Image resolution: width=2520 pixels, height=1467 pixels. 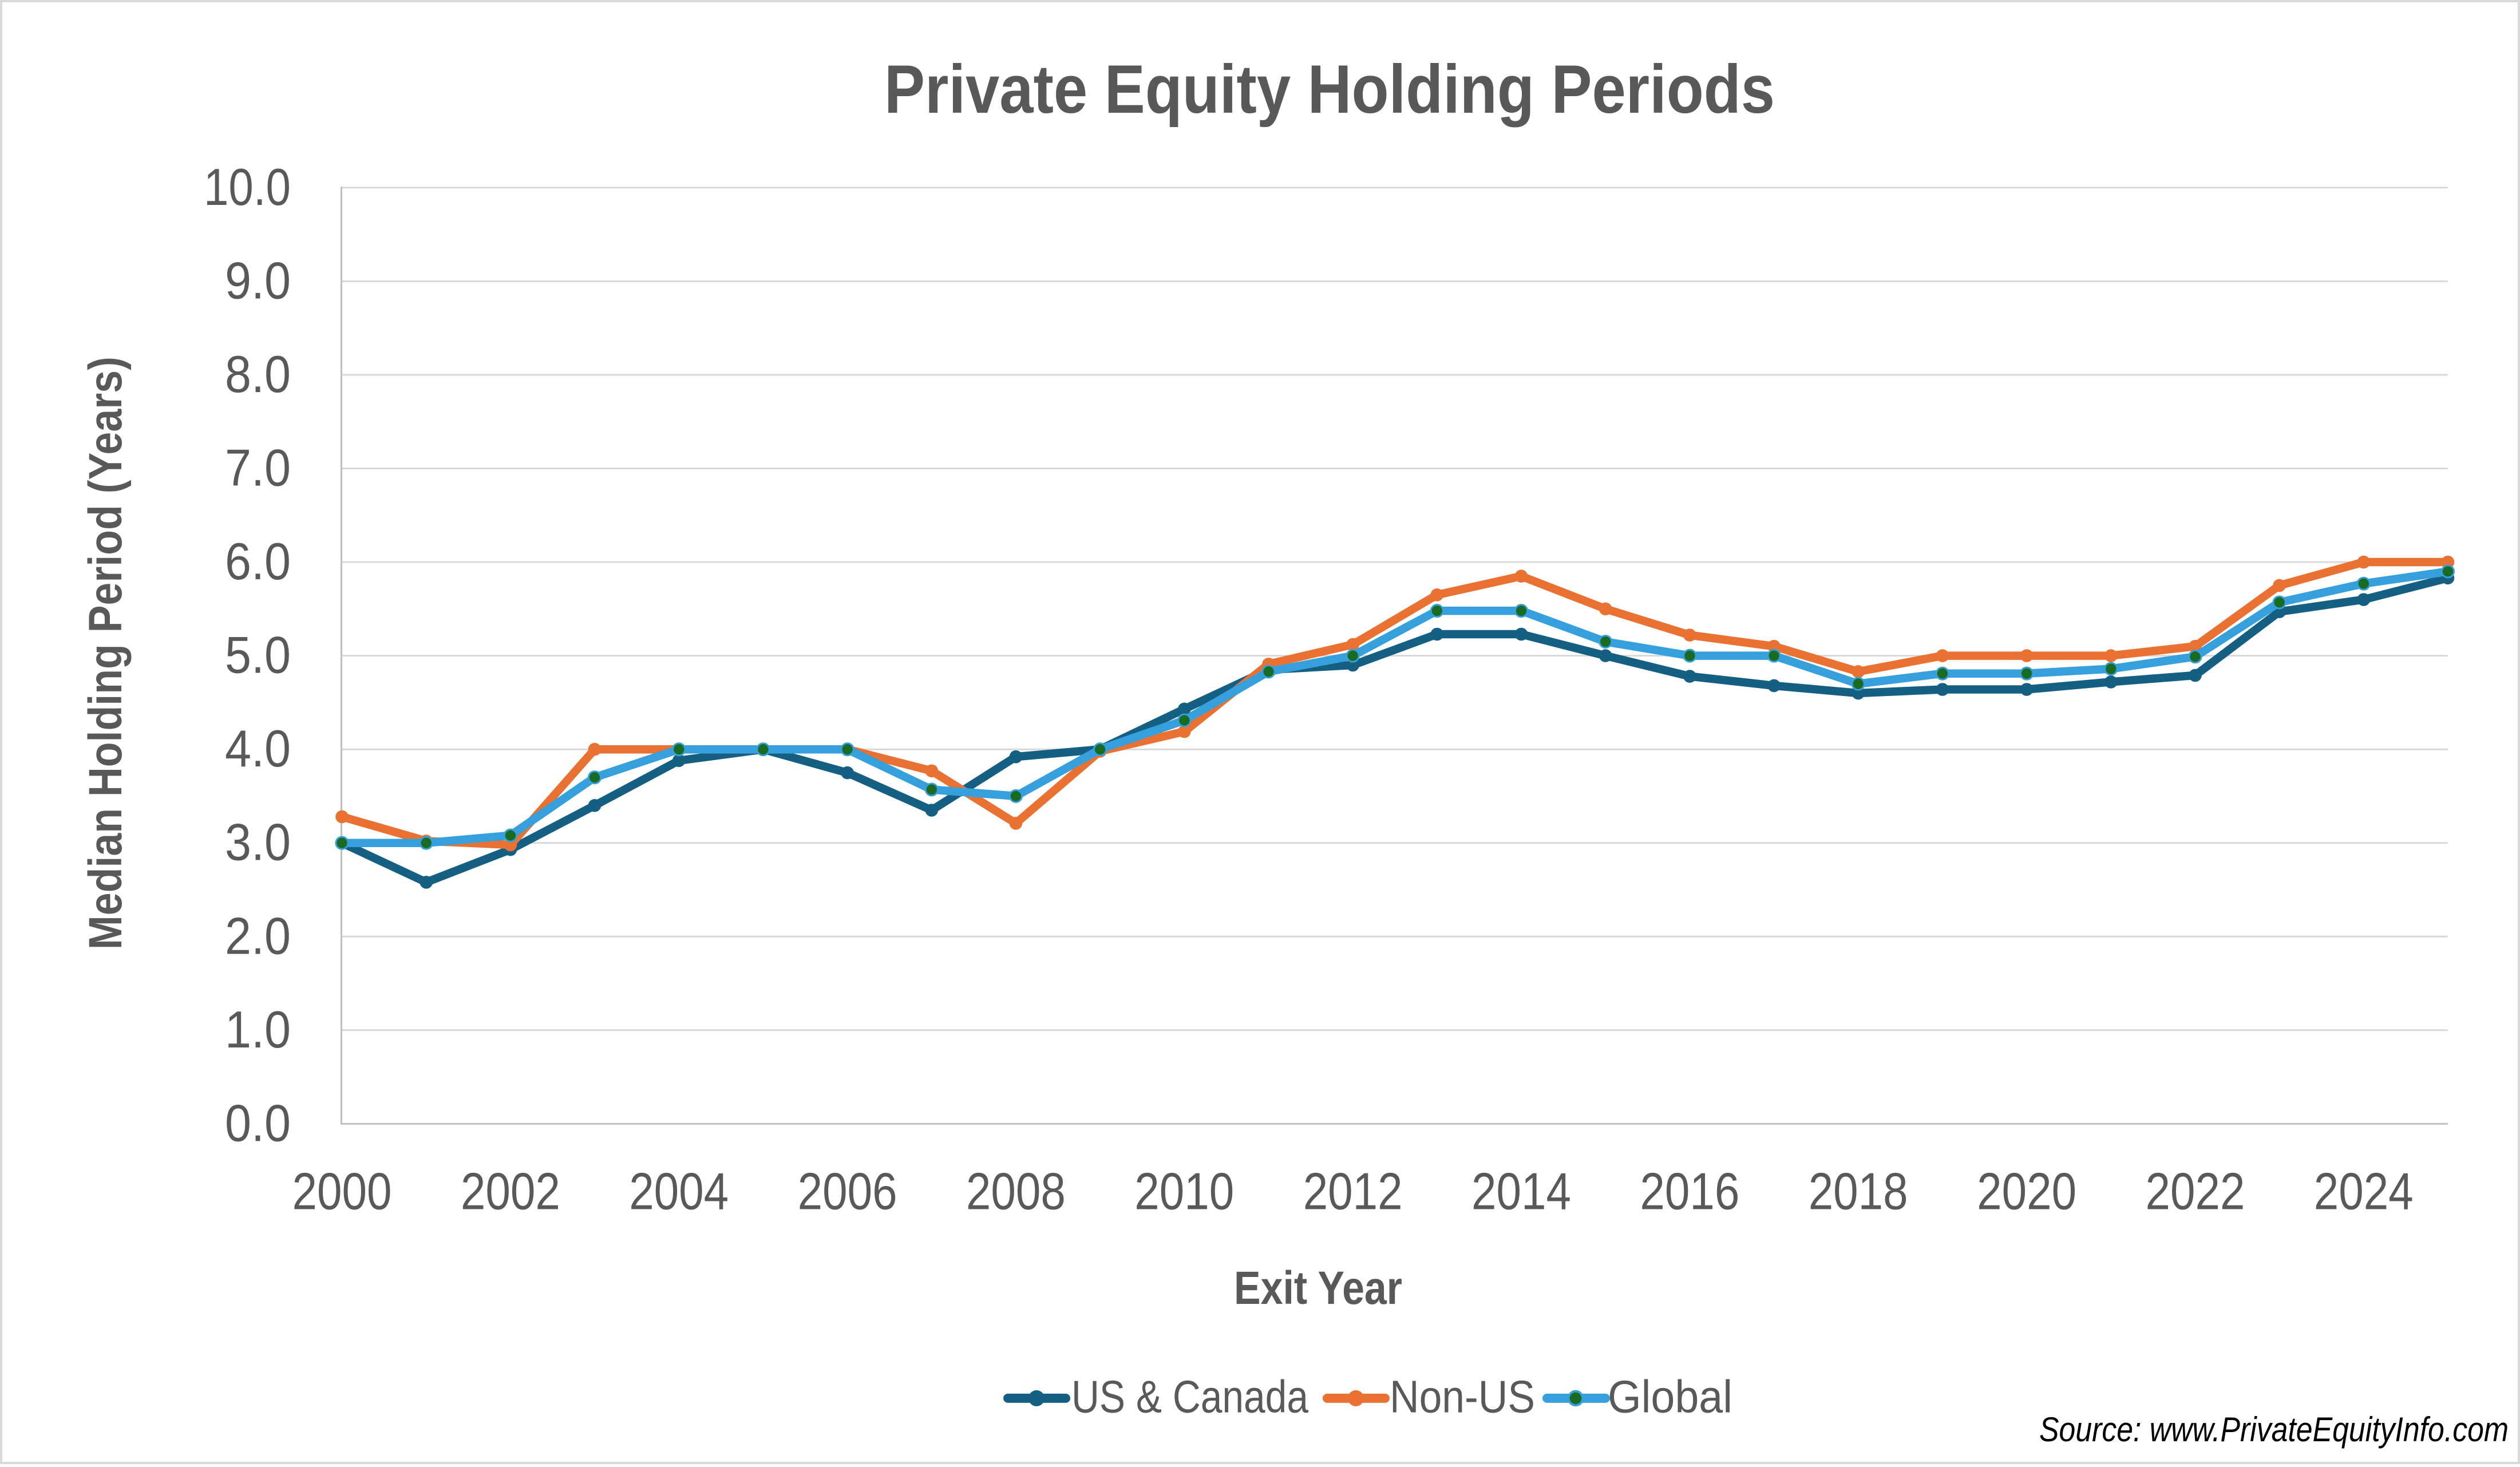 What do you see at coordinates (258, 936) in the screenshot?
I see `svg-text: 2.0` at bounding box center [258, 936].